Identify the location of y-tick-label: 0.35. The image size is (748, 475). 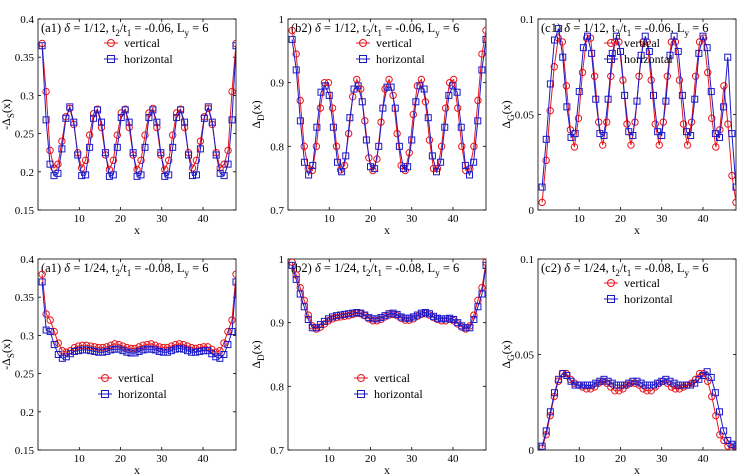
(25, 58).